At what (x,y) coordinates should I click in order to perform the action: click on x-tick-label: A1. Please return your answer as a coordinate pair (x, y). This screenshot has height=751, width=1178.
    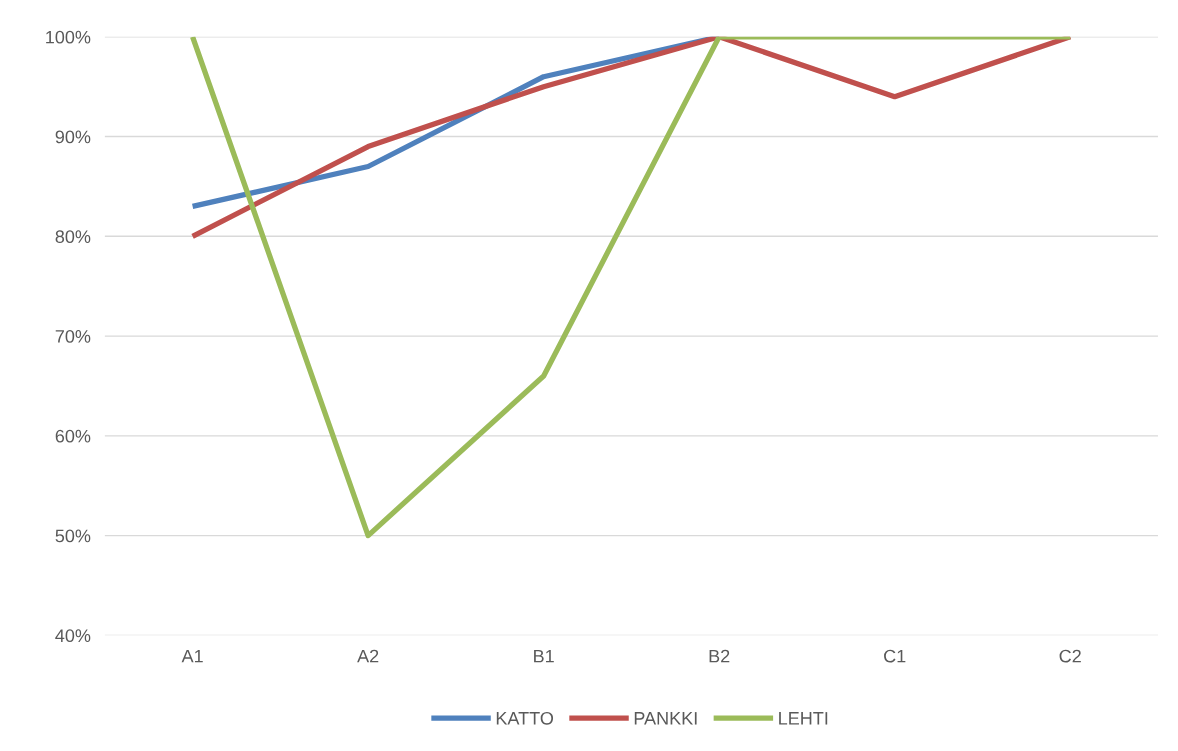
    Looking at the image, I should click on (192, 656).